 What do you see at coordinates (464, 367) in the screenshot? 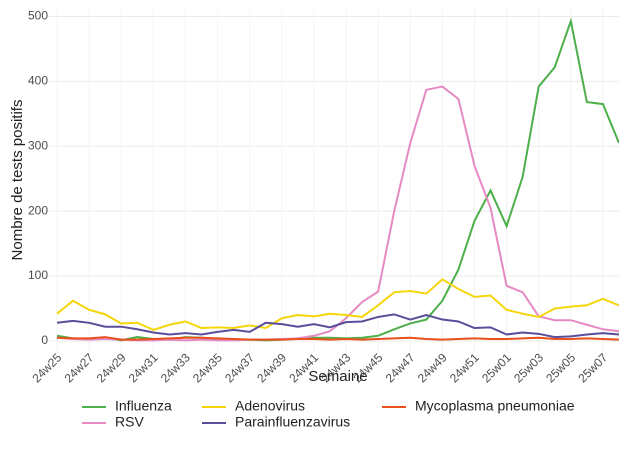
I see `x-tick-label: 24w51` at bounding box center [464, 367].